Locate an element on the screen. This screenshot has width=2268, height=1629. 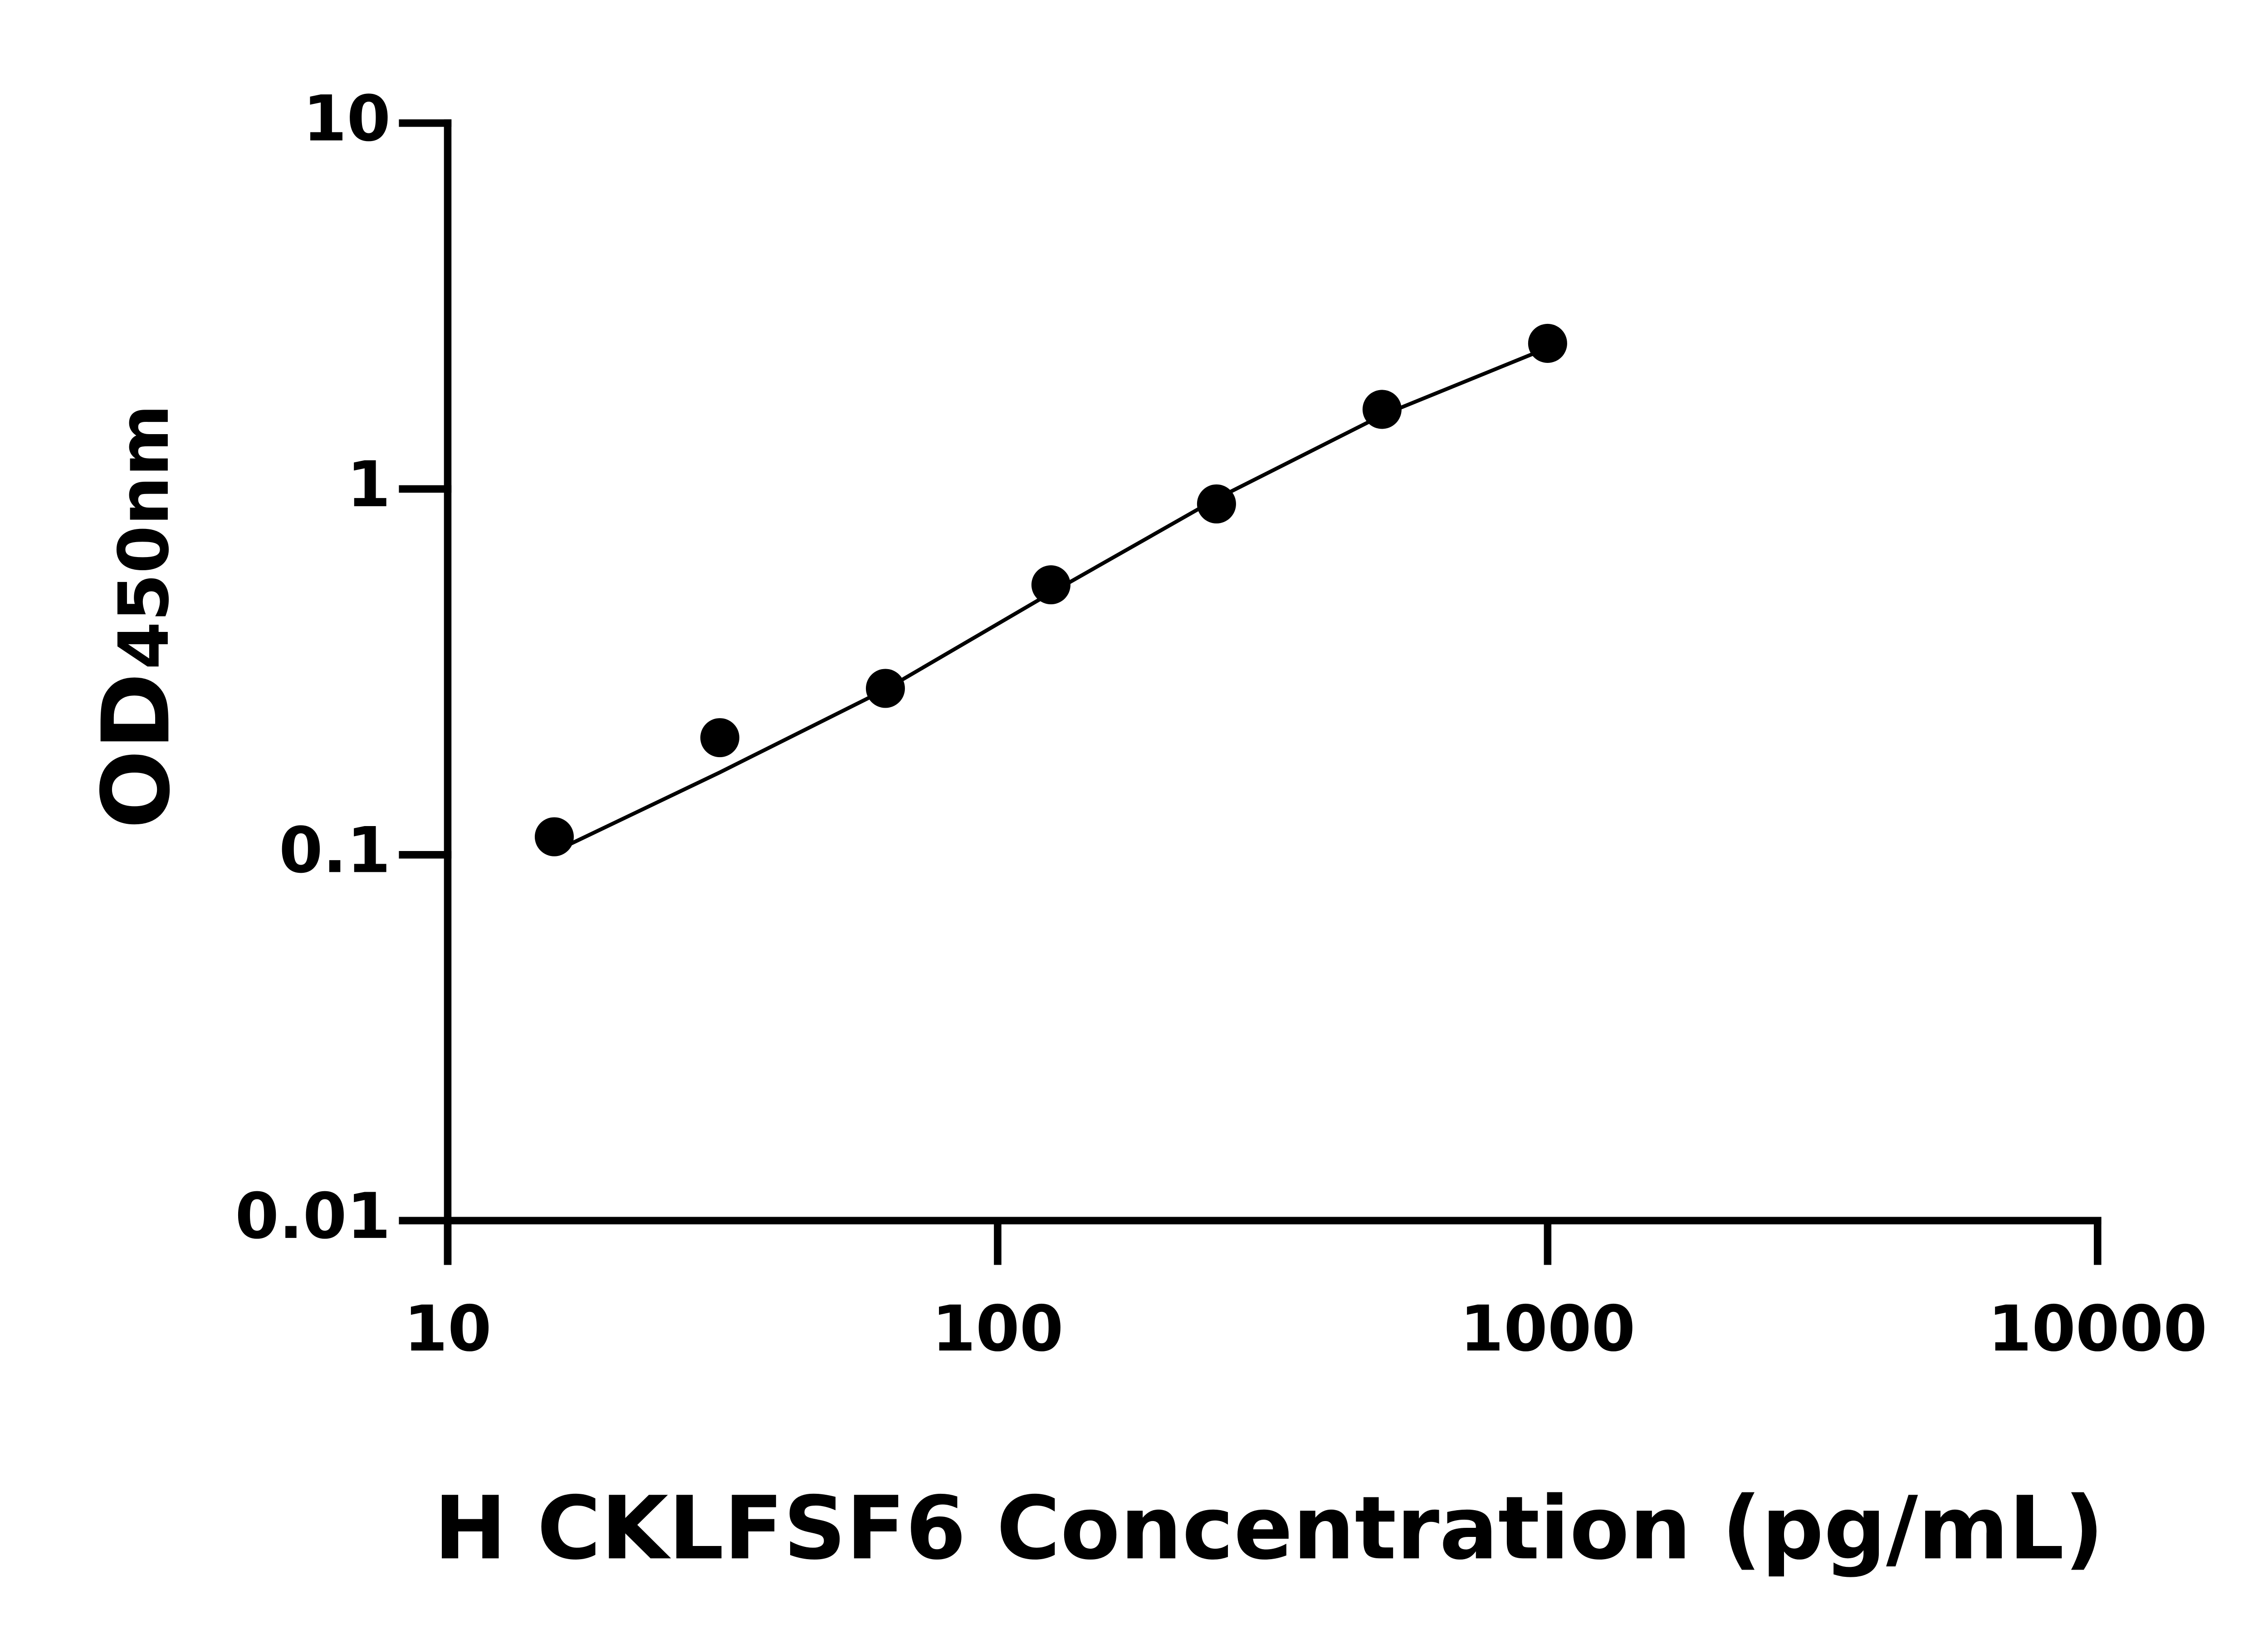
x-tick-label: 10000 is located at coordinates (2098, 1328).